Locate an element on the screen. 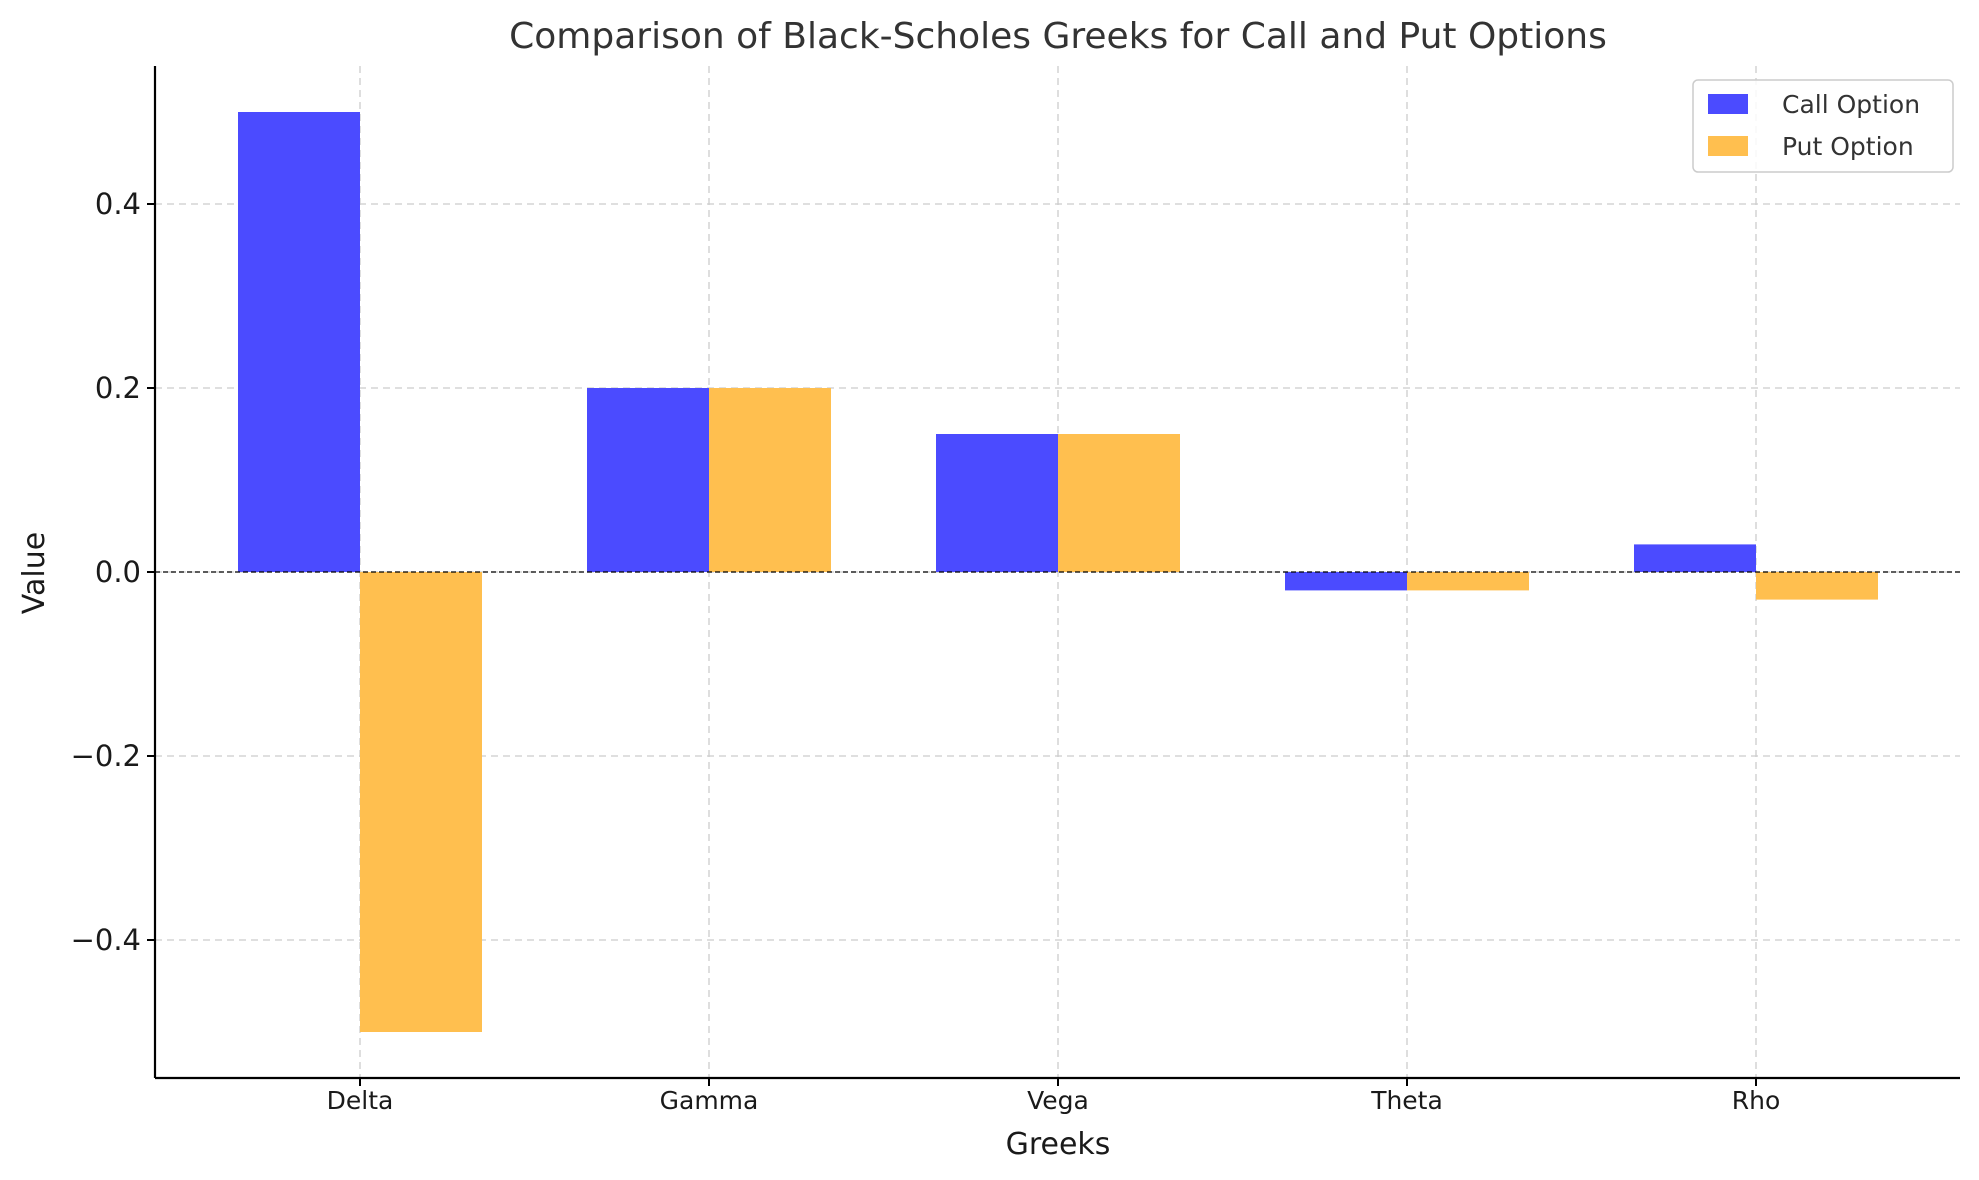 This screenshot has height=1180, width=1979. y-tick-label: −0.2 is located at coordinates (106, 756).